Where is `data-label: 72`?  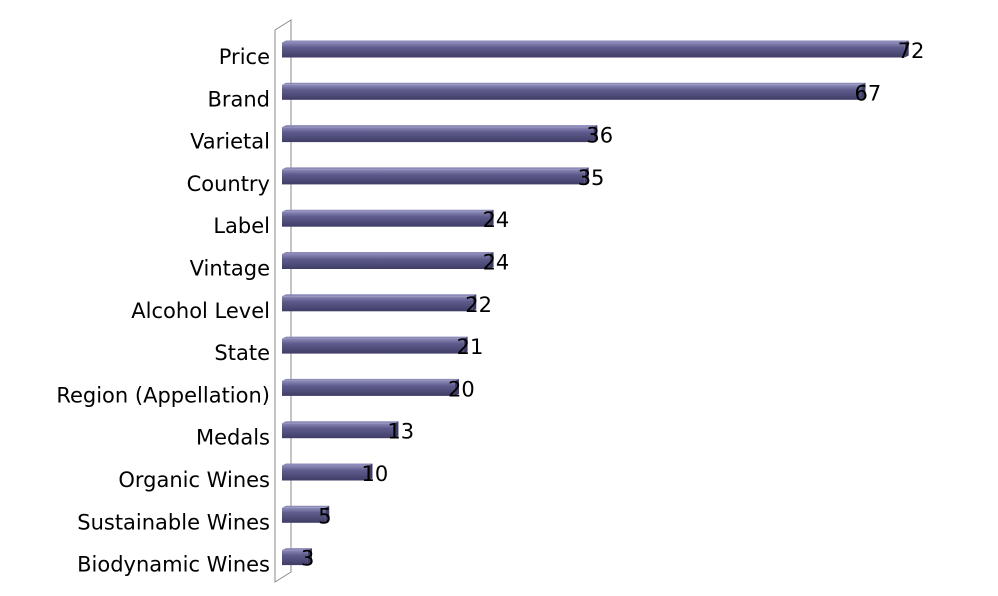 data-label: 72 is located at coordinates (911, 51).